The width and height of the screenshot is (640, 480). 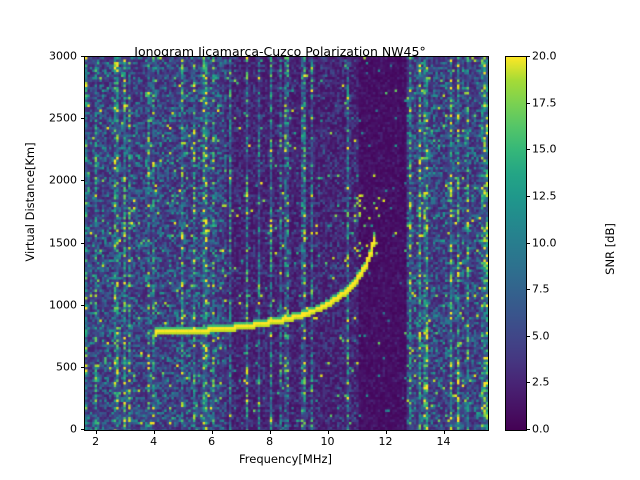 I want to click on y-tick-label: 2000, so click(x=63, y=180).